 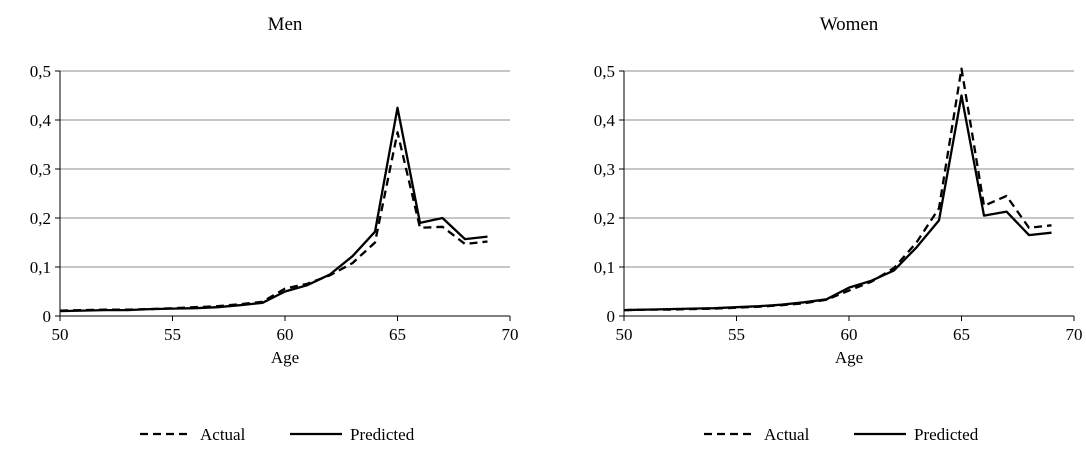 What do you see at coordinates (849, 24) in the screenshot?
I see `chart-title: Women` at bounding box center [849, 24].